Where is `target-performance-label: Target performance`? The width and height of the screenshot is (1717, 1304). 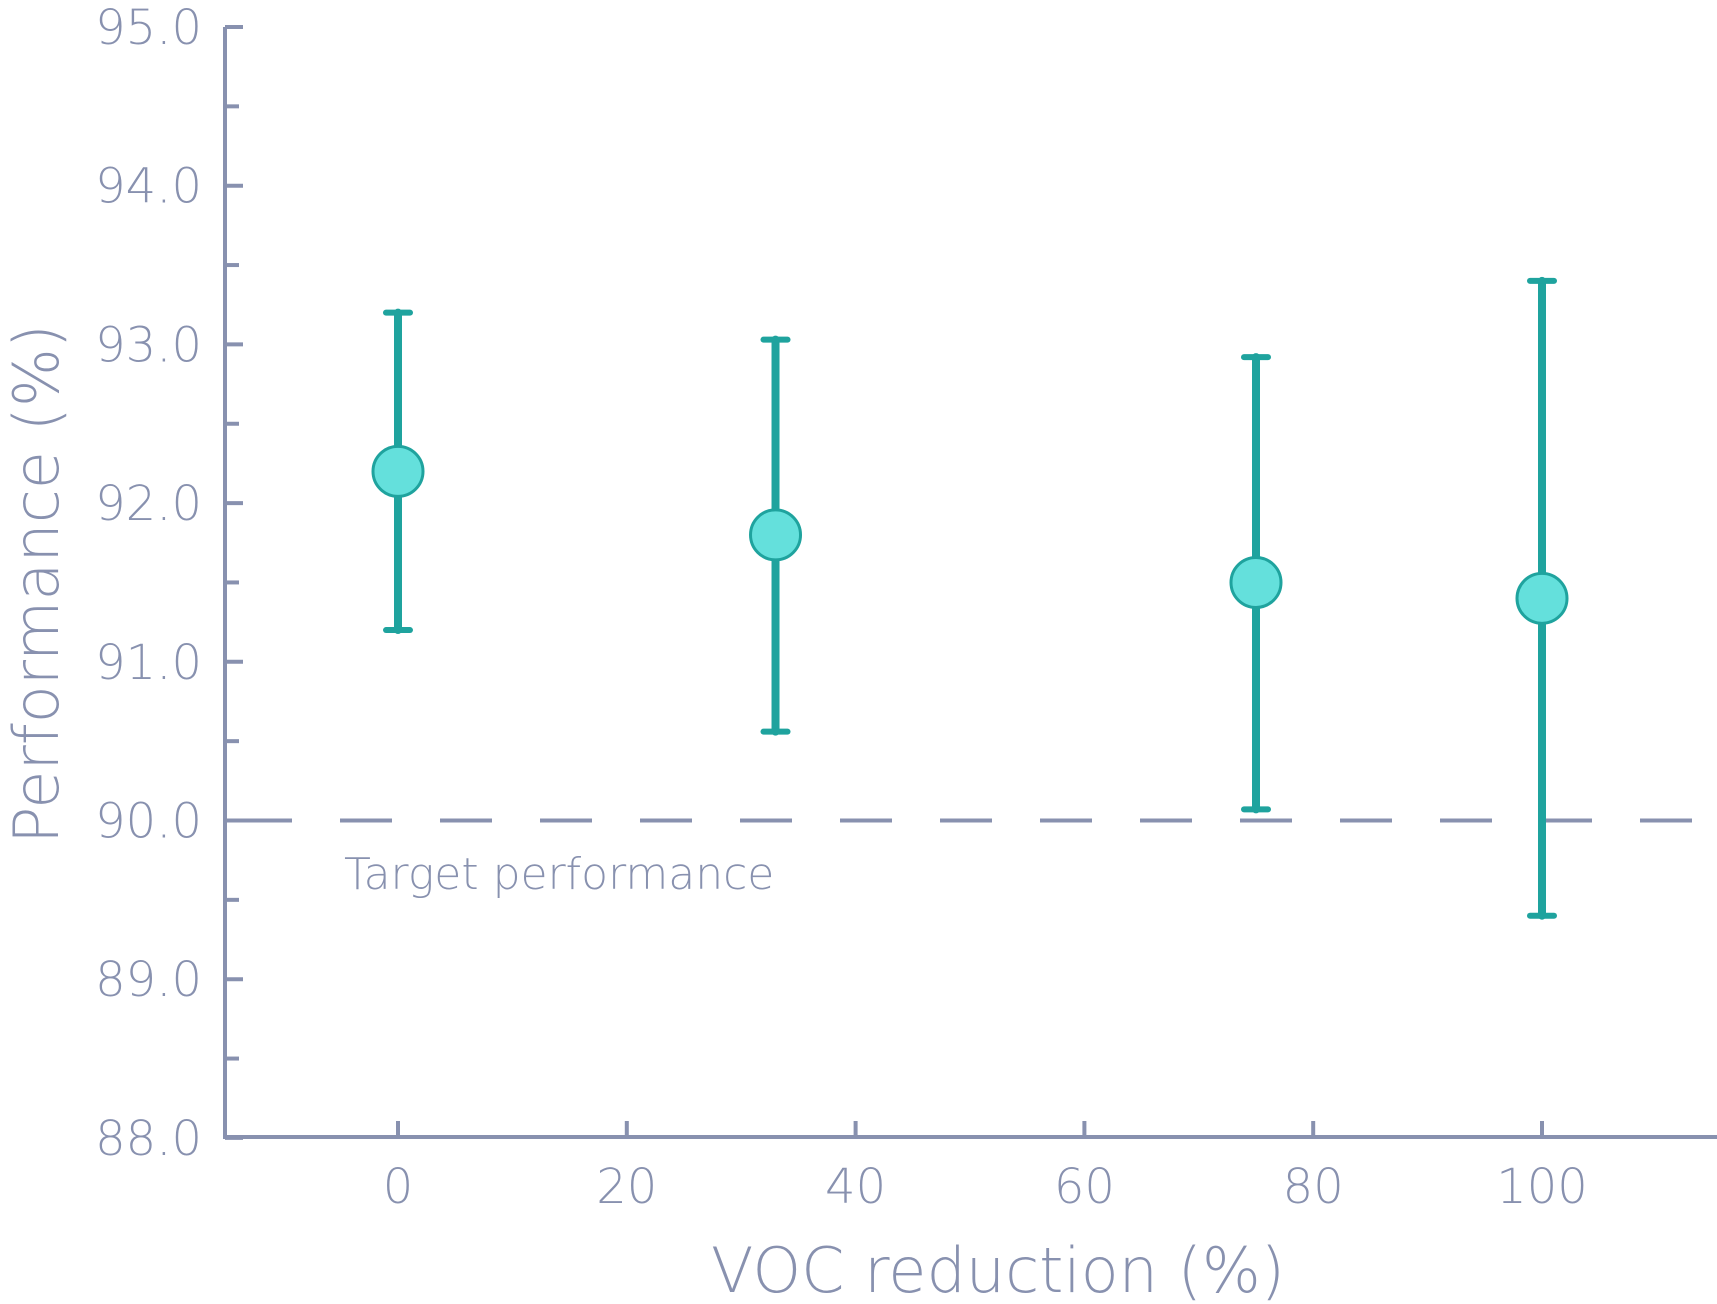 target-performance-label: Target performance is located at coordinates (559, 874).